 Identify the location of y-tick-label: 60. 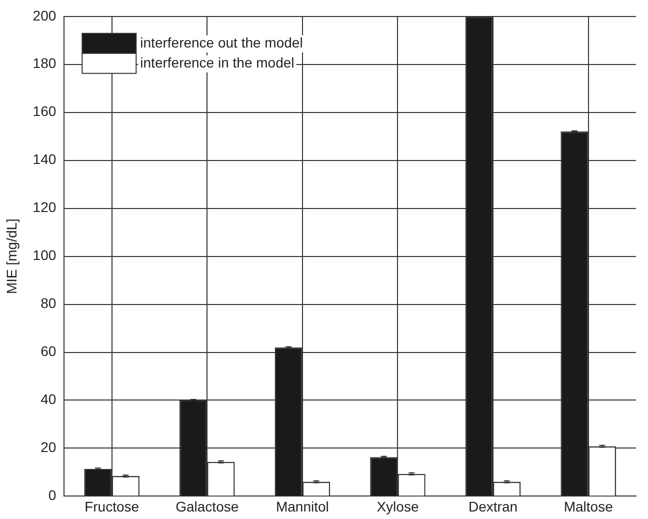
(48, 351).